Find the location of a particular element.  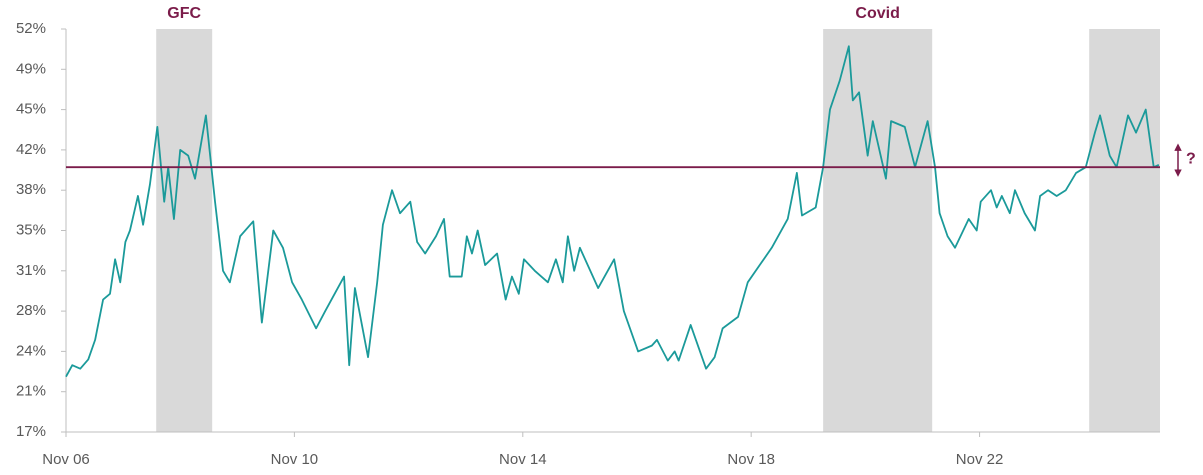

y-tick-label: 17% is located at coordinates (31, 431).